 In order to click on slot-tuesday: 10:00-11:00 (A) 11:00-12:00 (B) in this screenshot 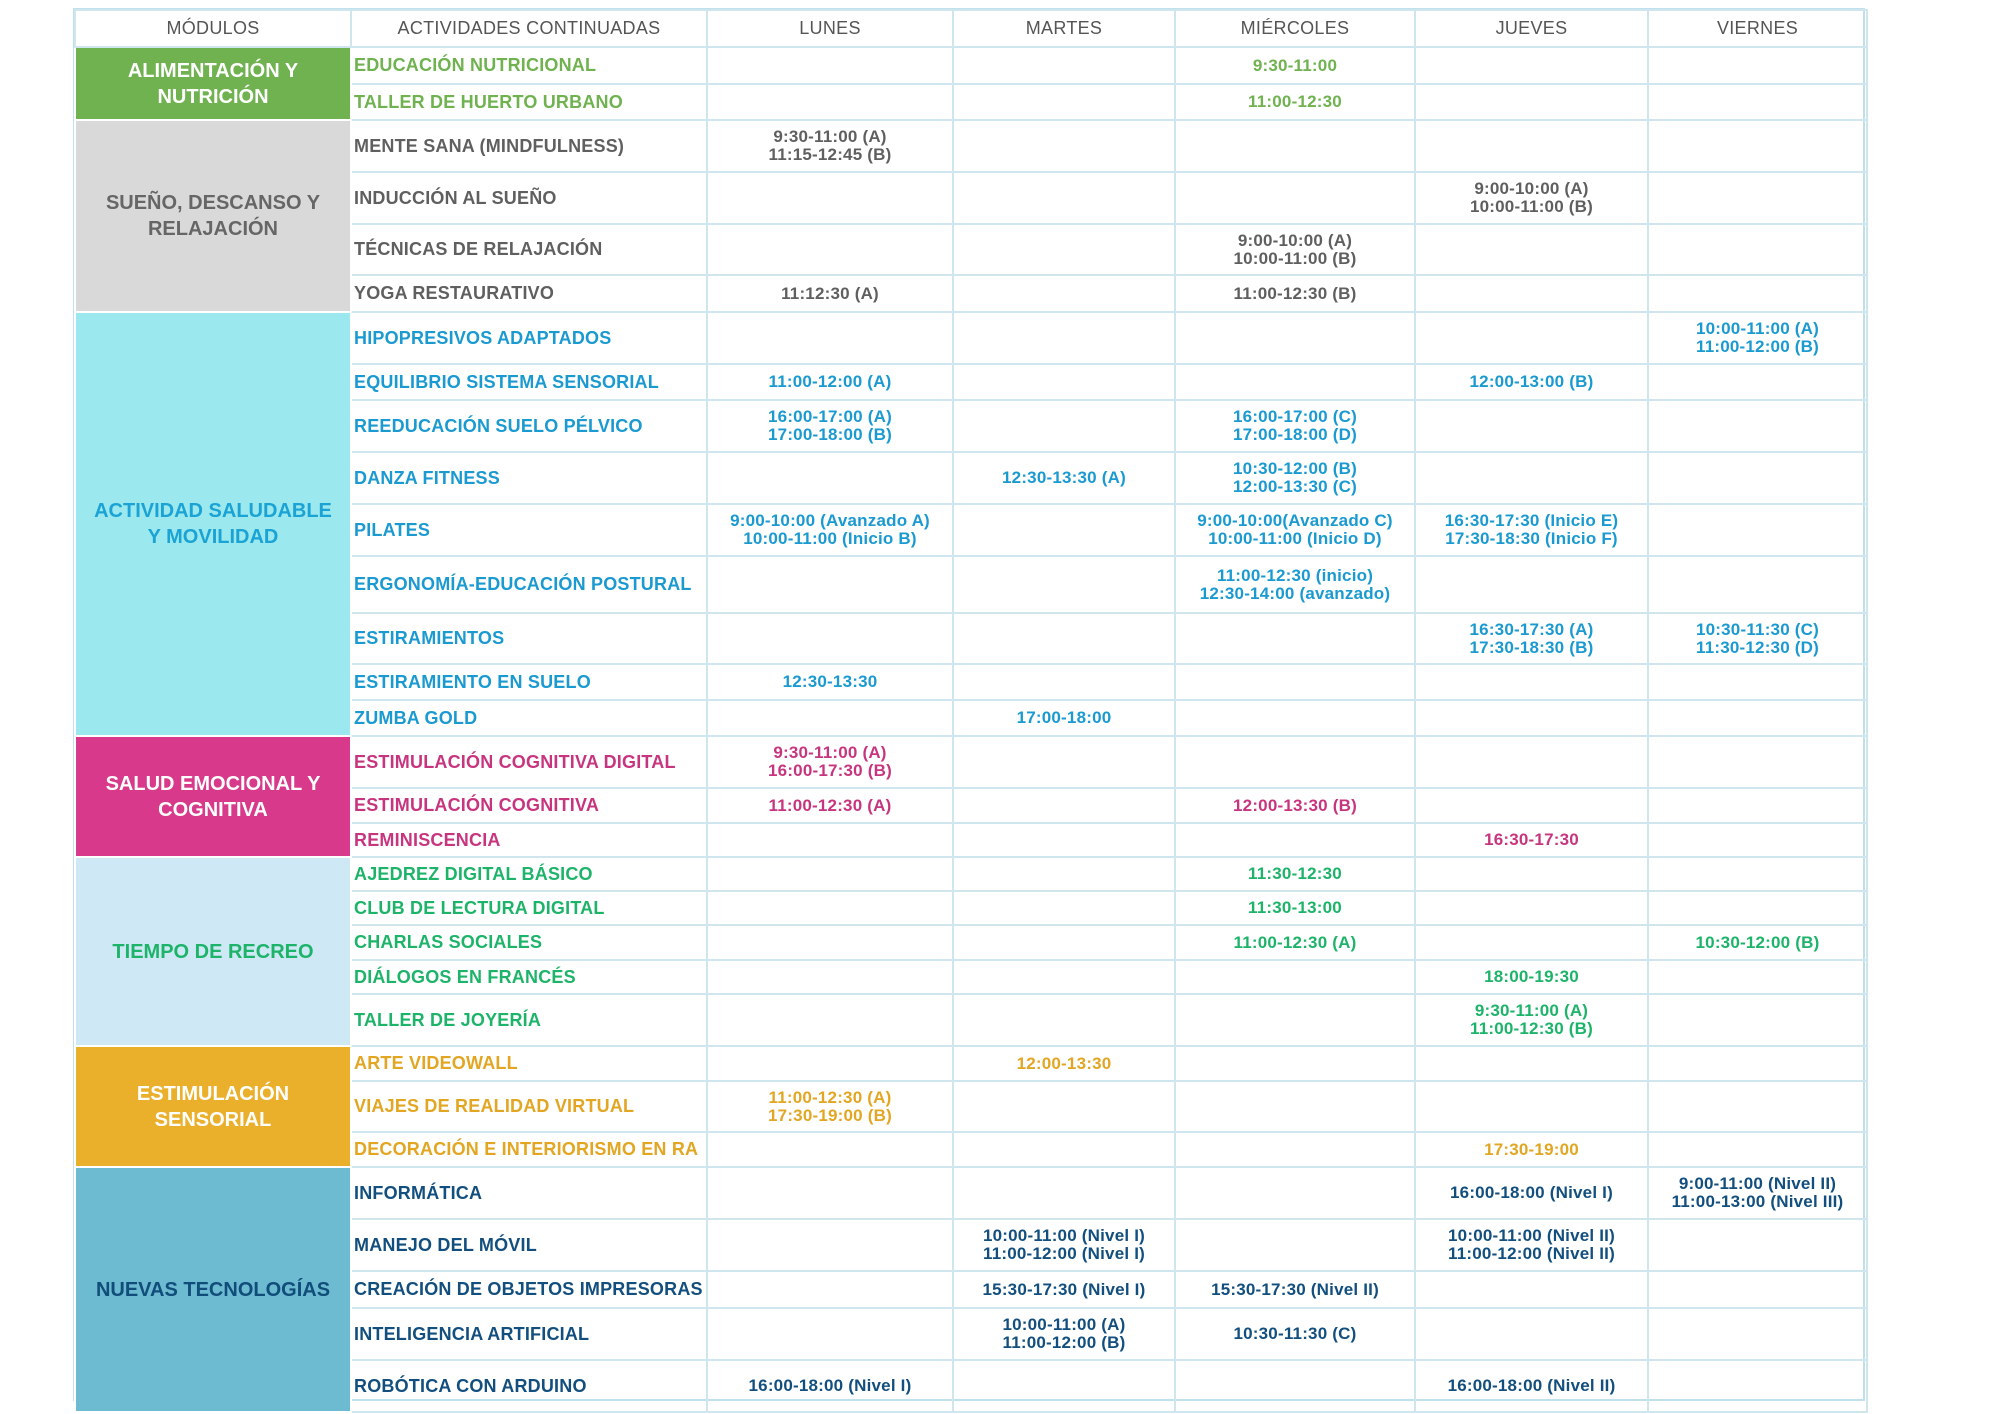, I will do `click(1064, 1334)`.